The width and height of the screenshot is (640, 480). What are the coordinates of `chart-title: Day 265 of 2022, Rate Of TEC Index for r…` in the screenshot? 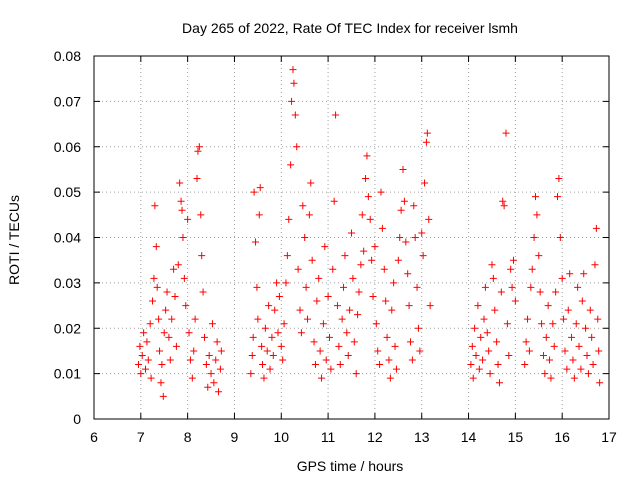 It's located at (350, 28).